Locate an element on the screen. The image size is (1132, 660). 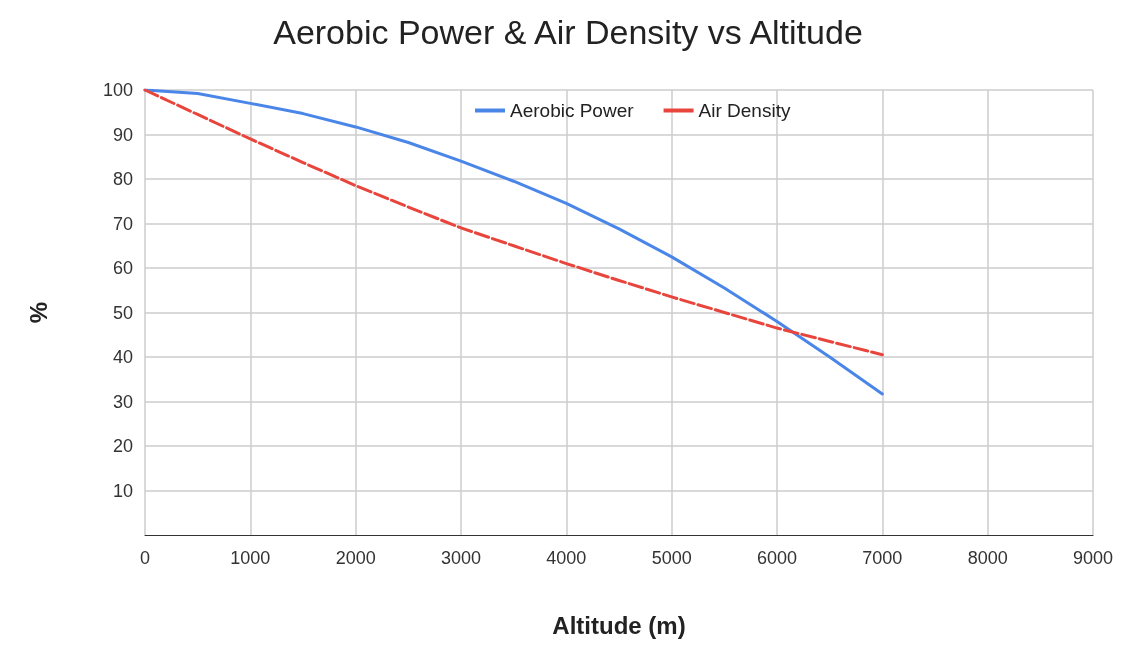
y-axis-title: % is located at coordinates (38, 312).